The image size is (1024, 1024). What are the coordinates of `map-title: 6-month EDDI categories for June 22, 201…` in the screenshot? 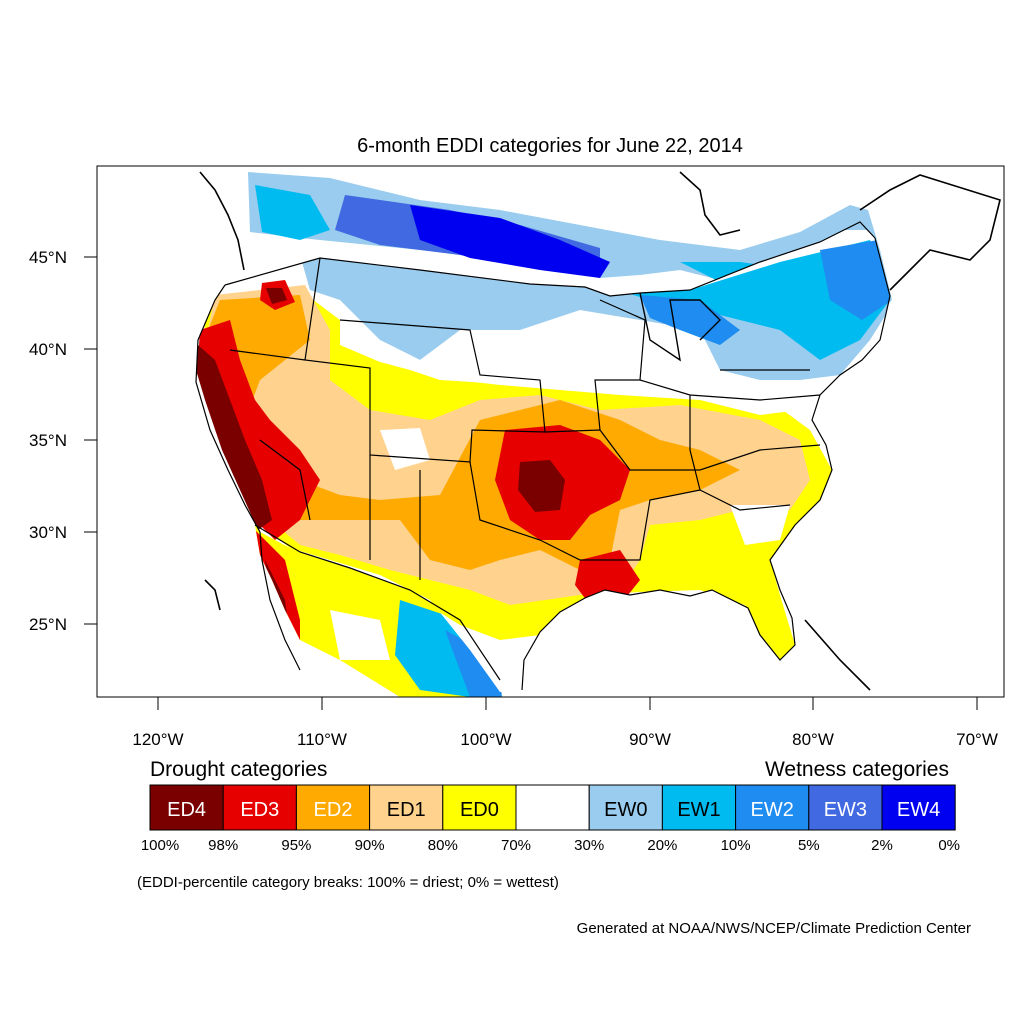 It's located at (550, 146).